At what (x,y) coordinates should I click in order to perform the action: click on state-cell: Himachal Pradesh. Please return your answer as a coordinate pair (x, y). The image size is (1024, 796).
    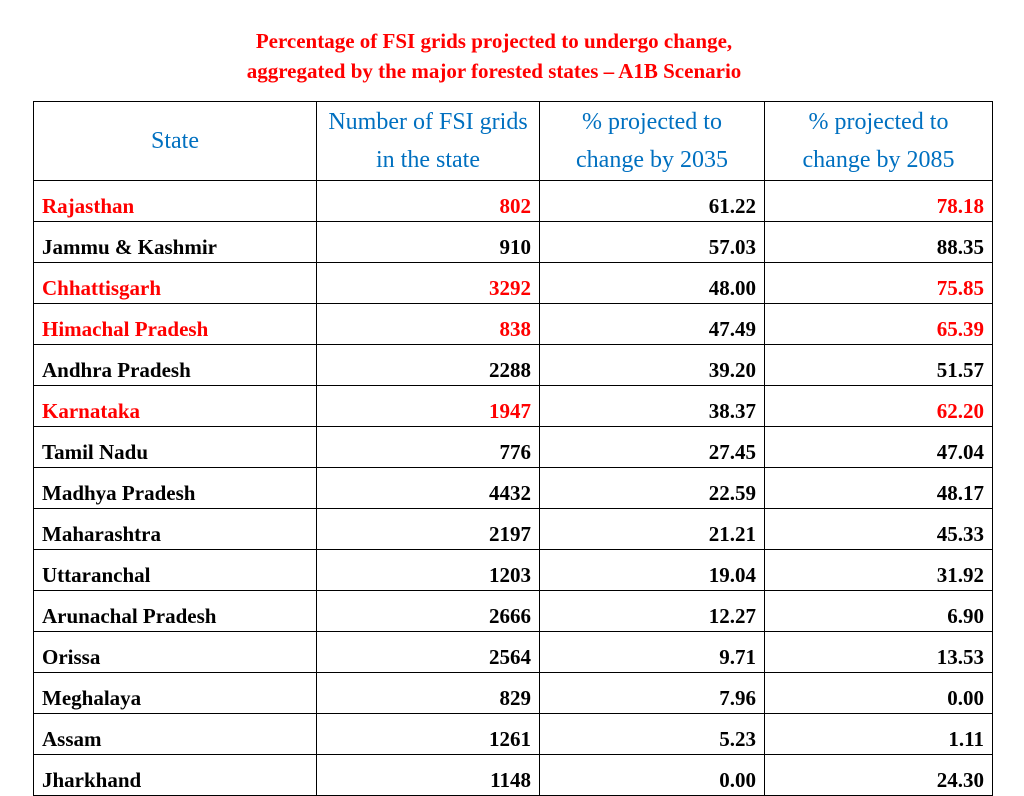
    Looking at the image, I should click on (175, 324).